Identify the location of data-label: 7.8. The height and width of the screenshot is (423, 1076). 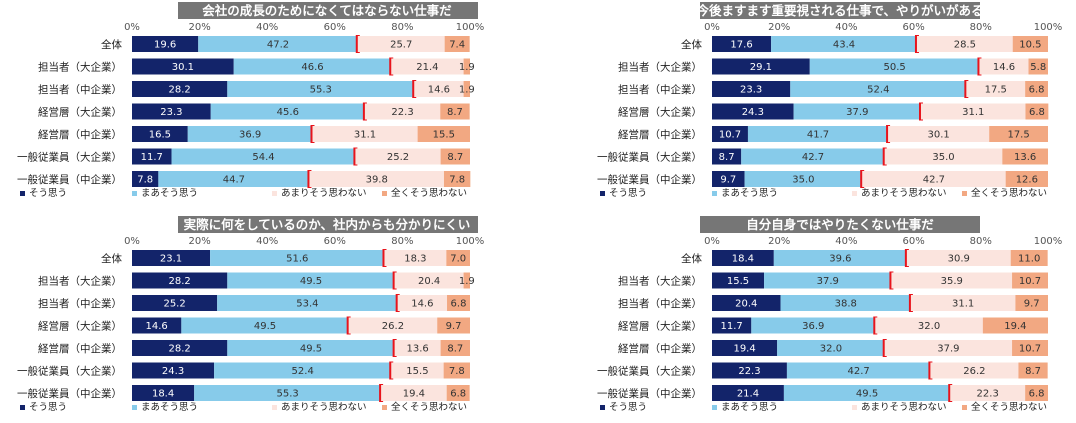
(145, 180).